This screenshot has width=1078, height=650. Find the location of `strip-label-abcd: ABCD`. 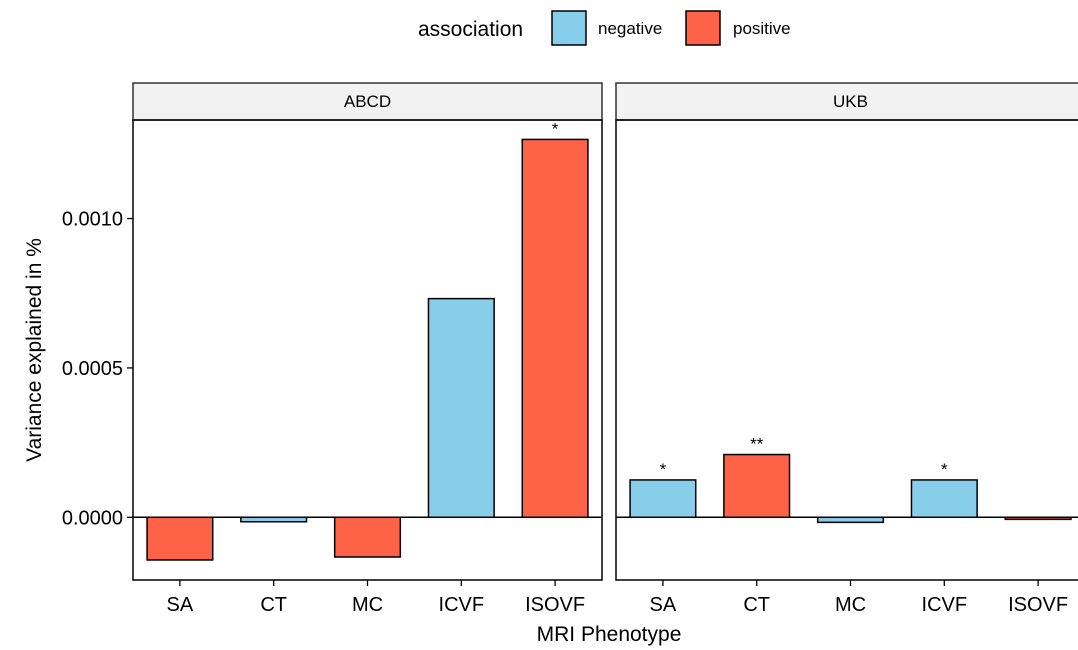

strip-label-abcd: ABCD is located at coordinates (367, 101).